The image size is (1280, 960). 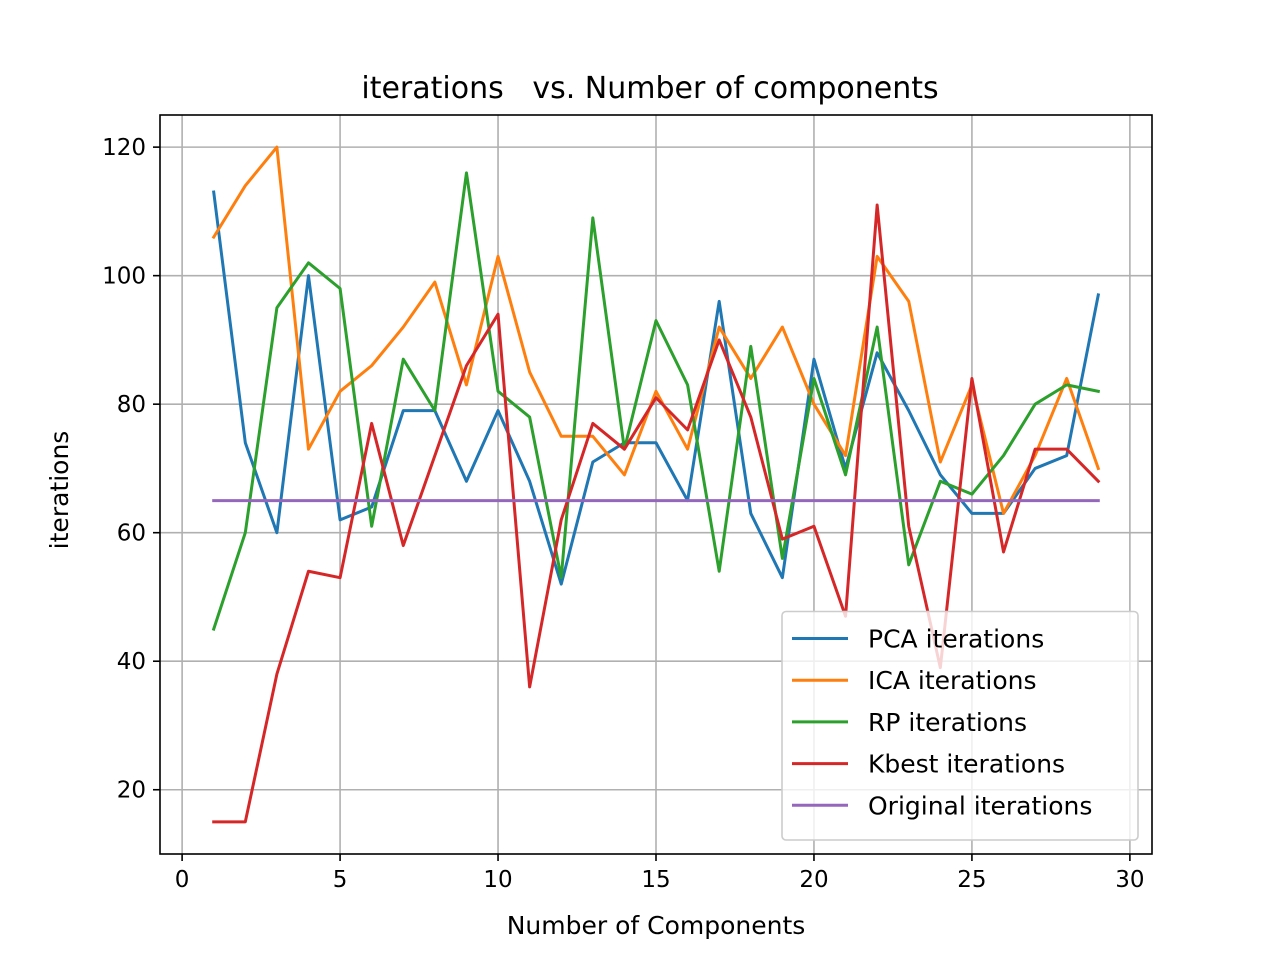 I want to click on x-tick-label: 15, so click(x=655, y=880).